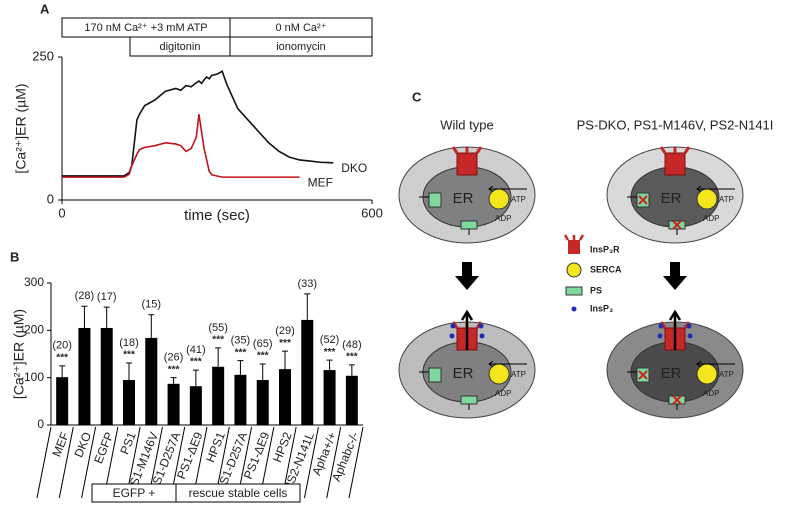 This screenshot has width=800, height=516. Describe the element at coordinates (707, 374) in the screenshot. I see `serca` at that location.